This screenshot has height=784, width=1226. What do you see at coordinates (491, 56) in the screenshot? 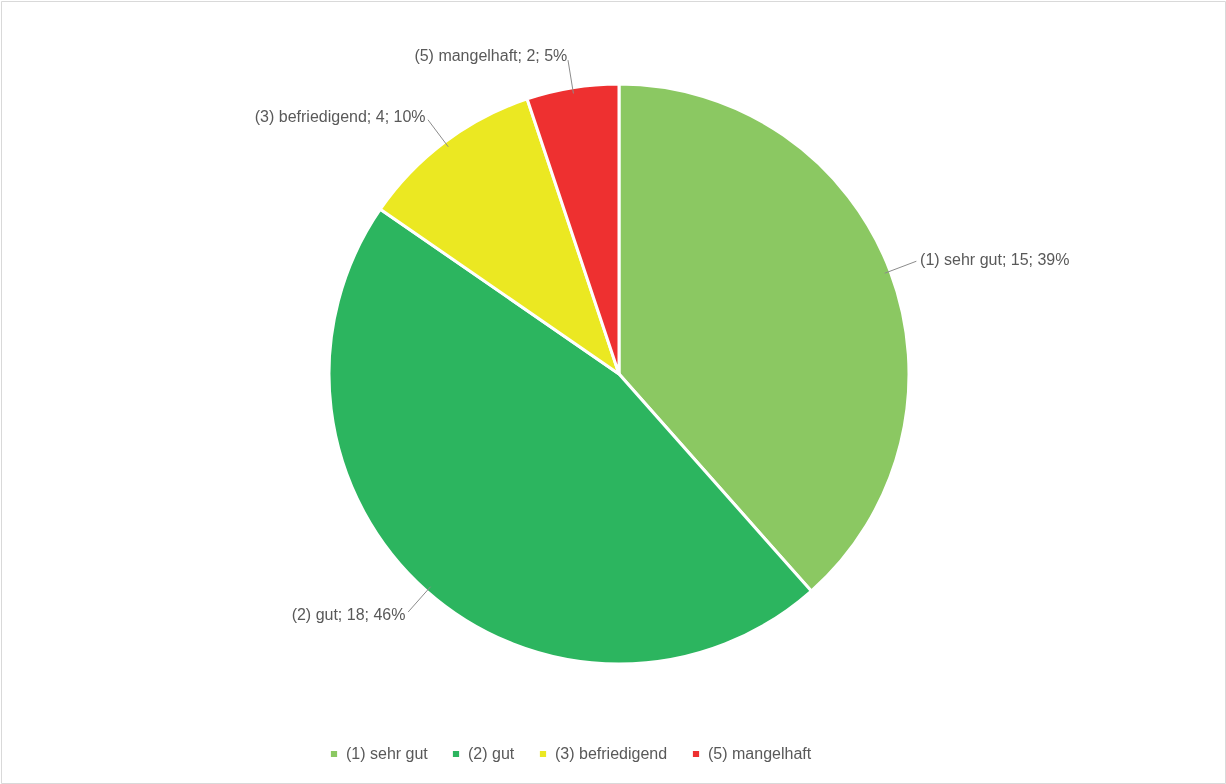
I see `data-label: (5) mangelhaft; 2; 5%` at bounding box center [491, 56].